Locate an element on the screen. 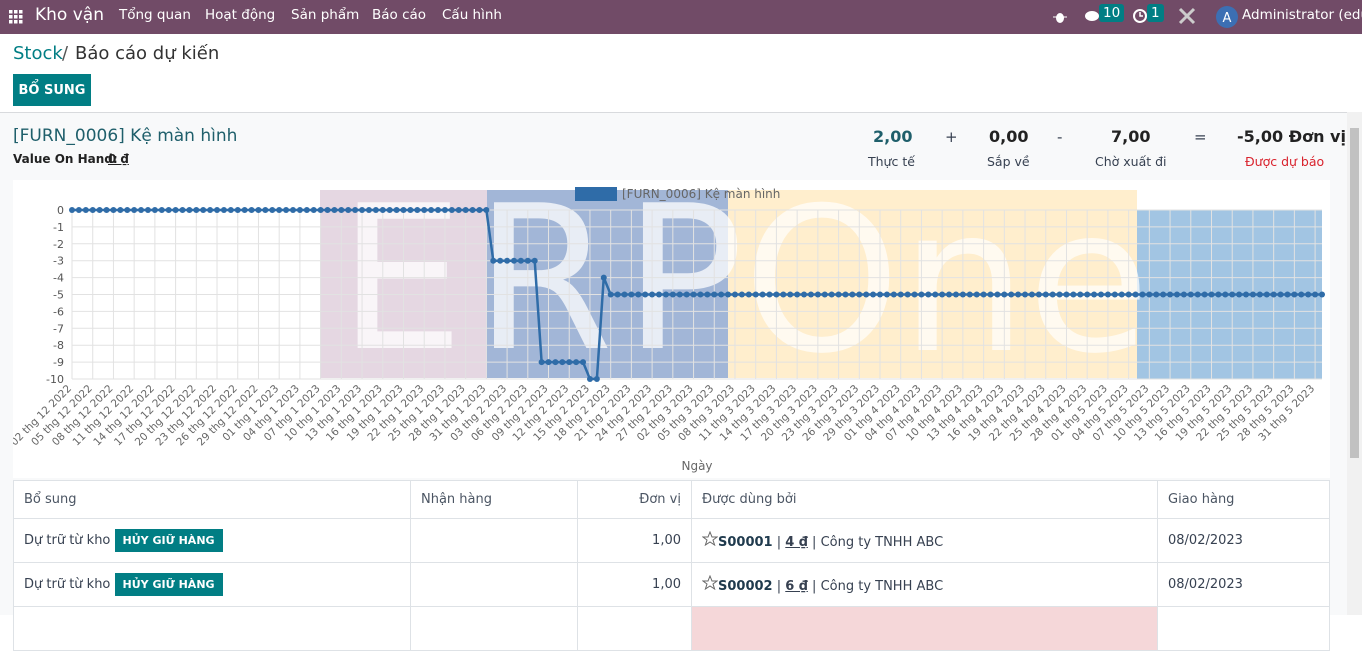 The height and width of the screenshot is (651, 1362). user-name: Administrator (edu) is located at coordinates (1302, 15).